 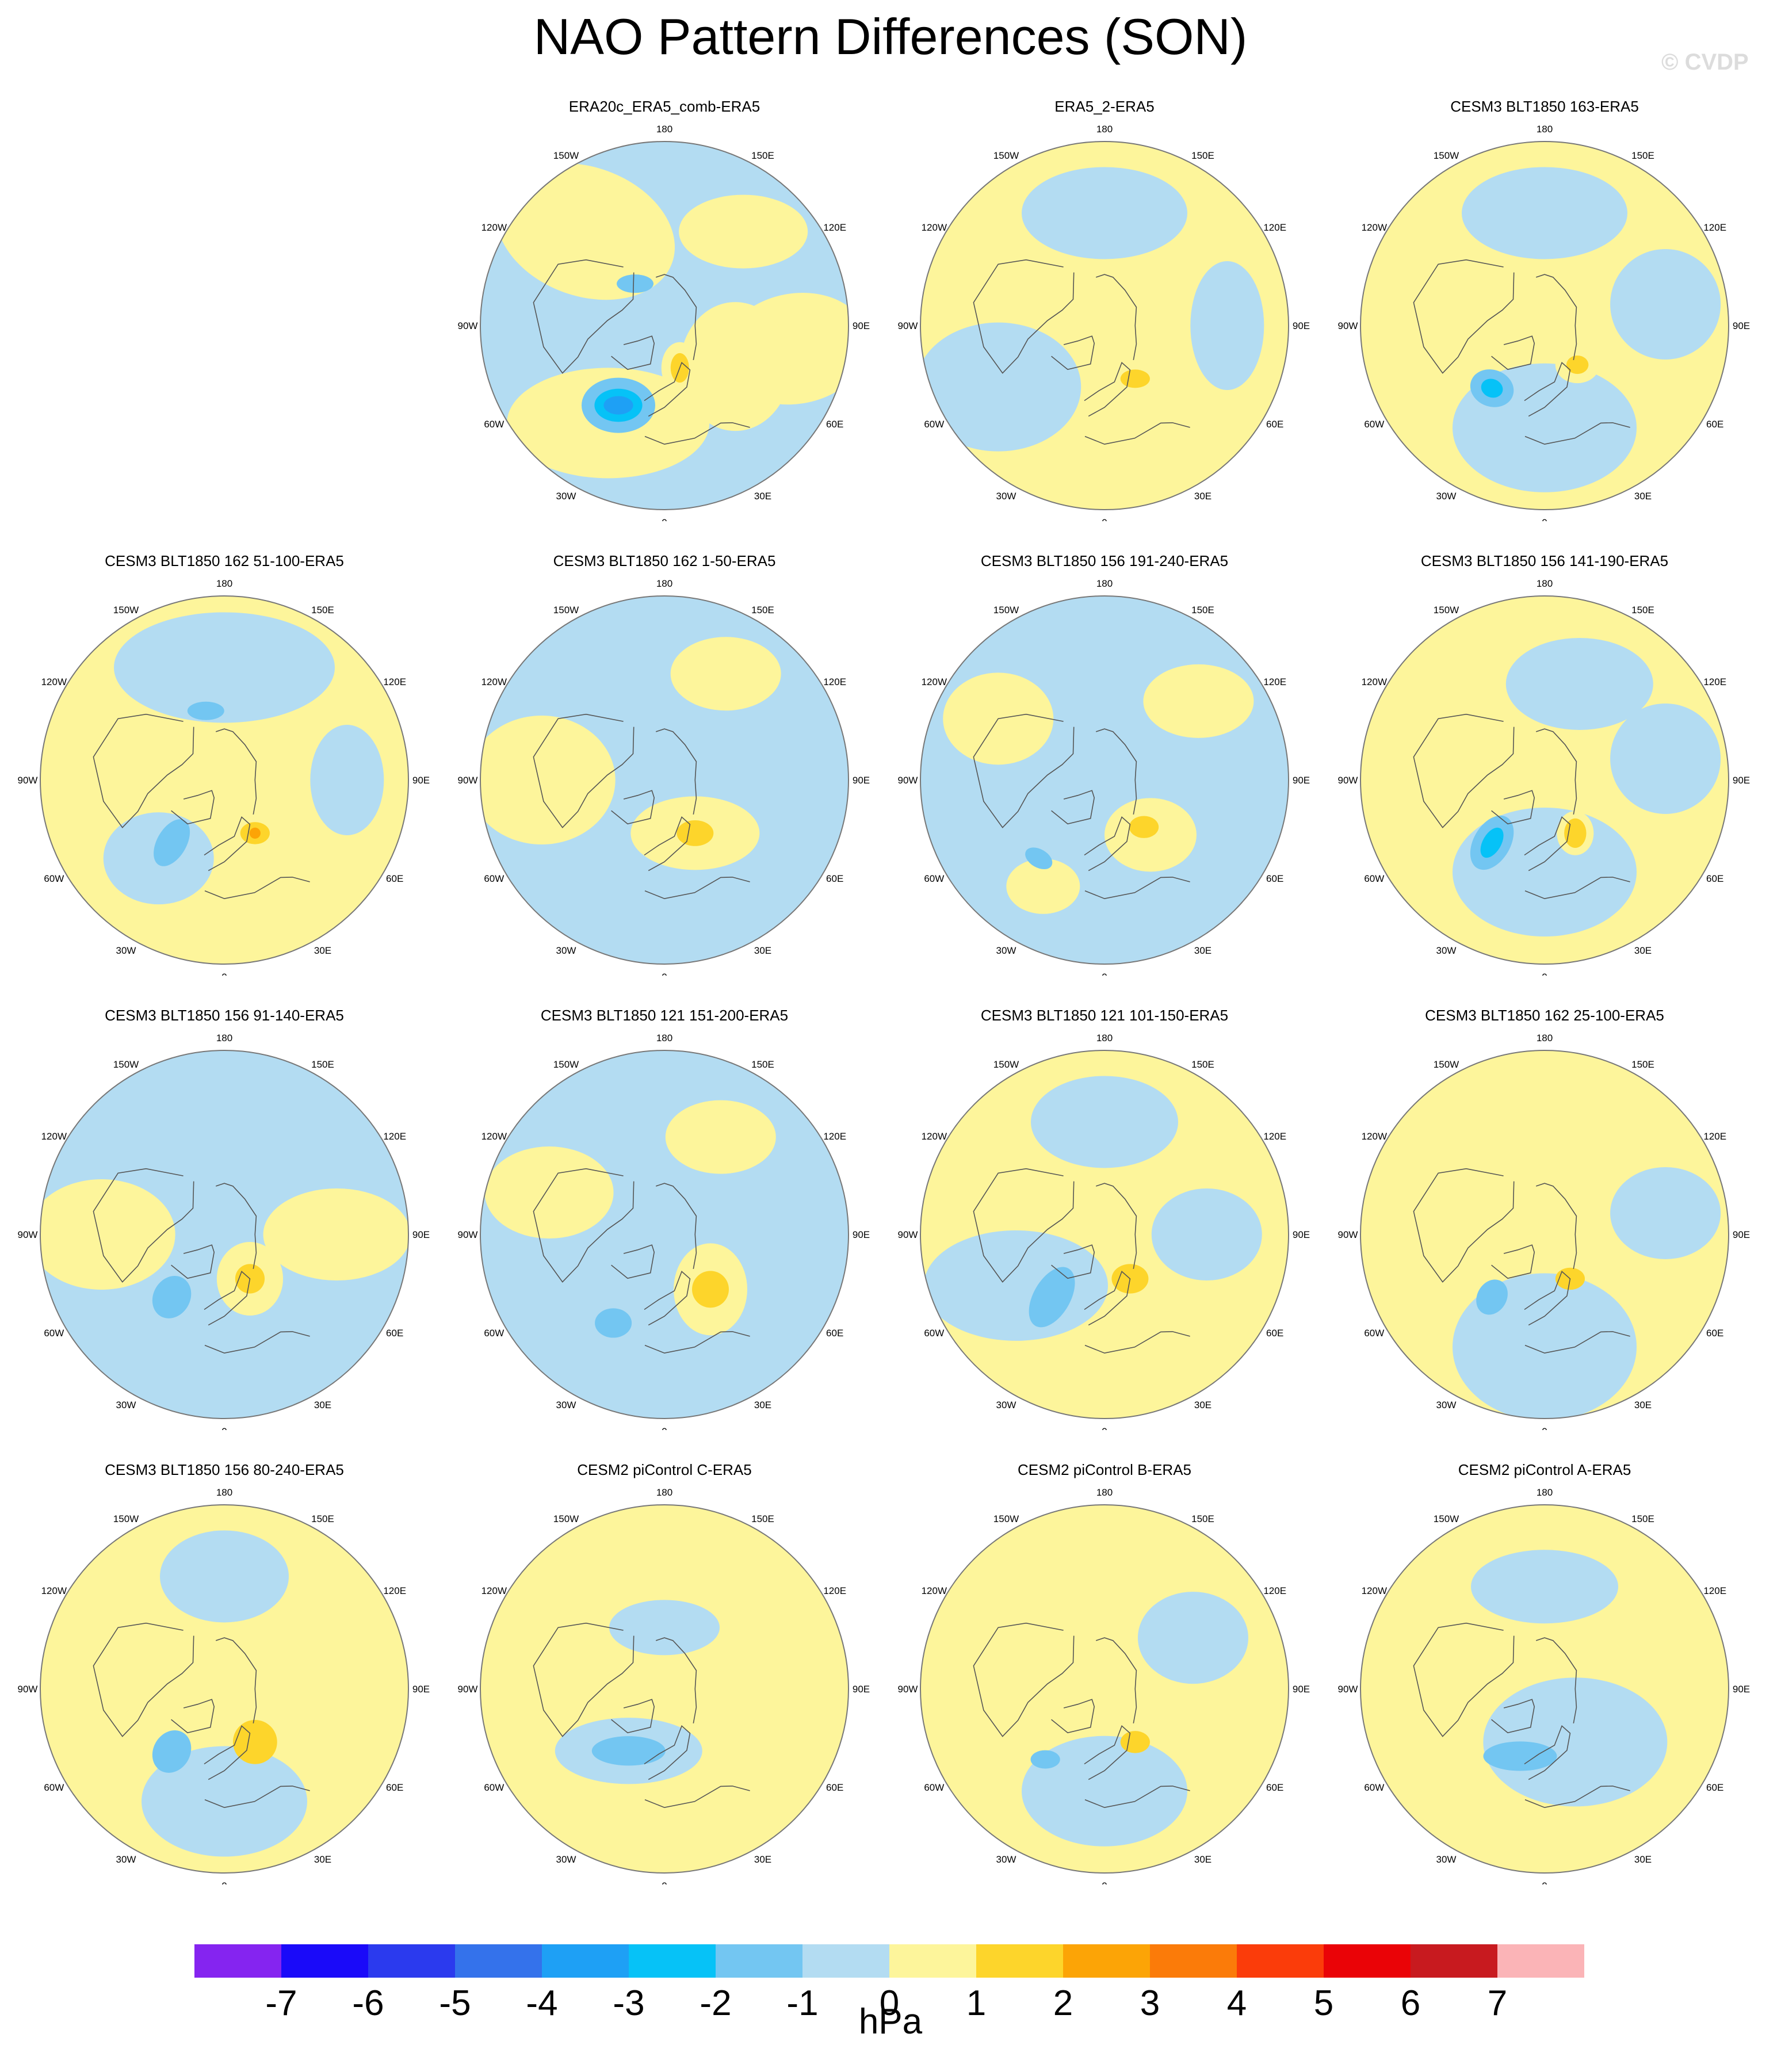 I want to click on panel-title: CESM2 piControl C-ERA5, so click(x=664, y=1469).